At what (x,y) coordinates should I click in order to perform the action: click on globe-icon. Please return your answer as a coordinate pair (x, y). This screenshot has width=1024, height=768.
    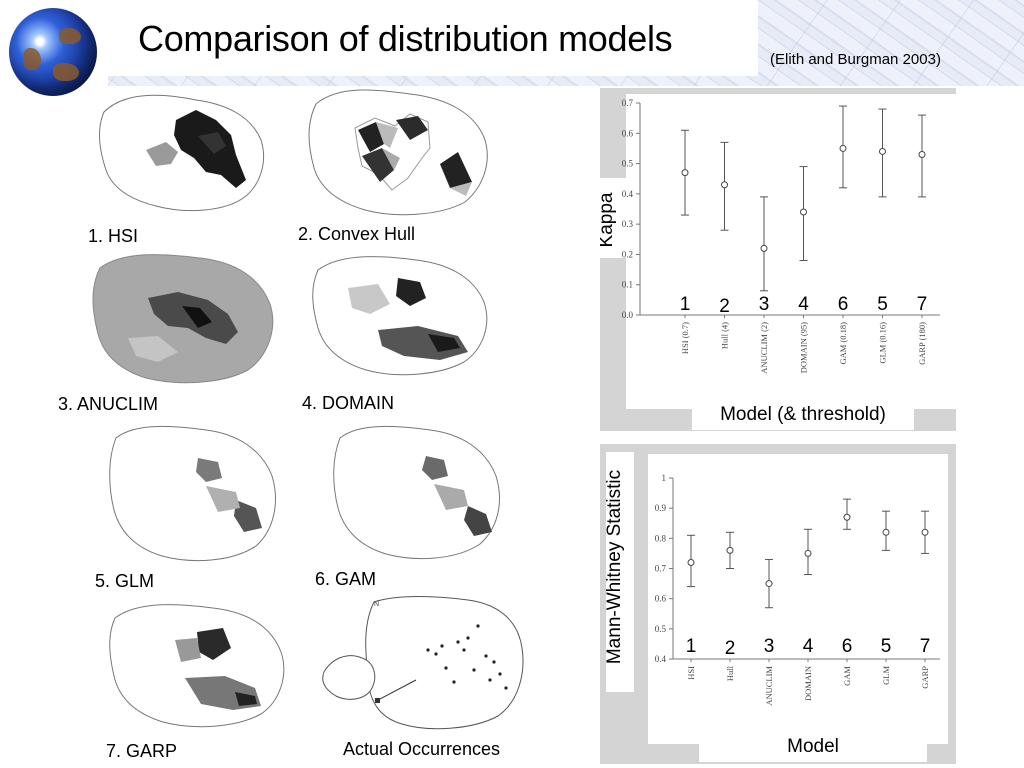
    Looking at the image, I should click on (53, 52).